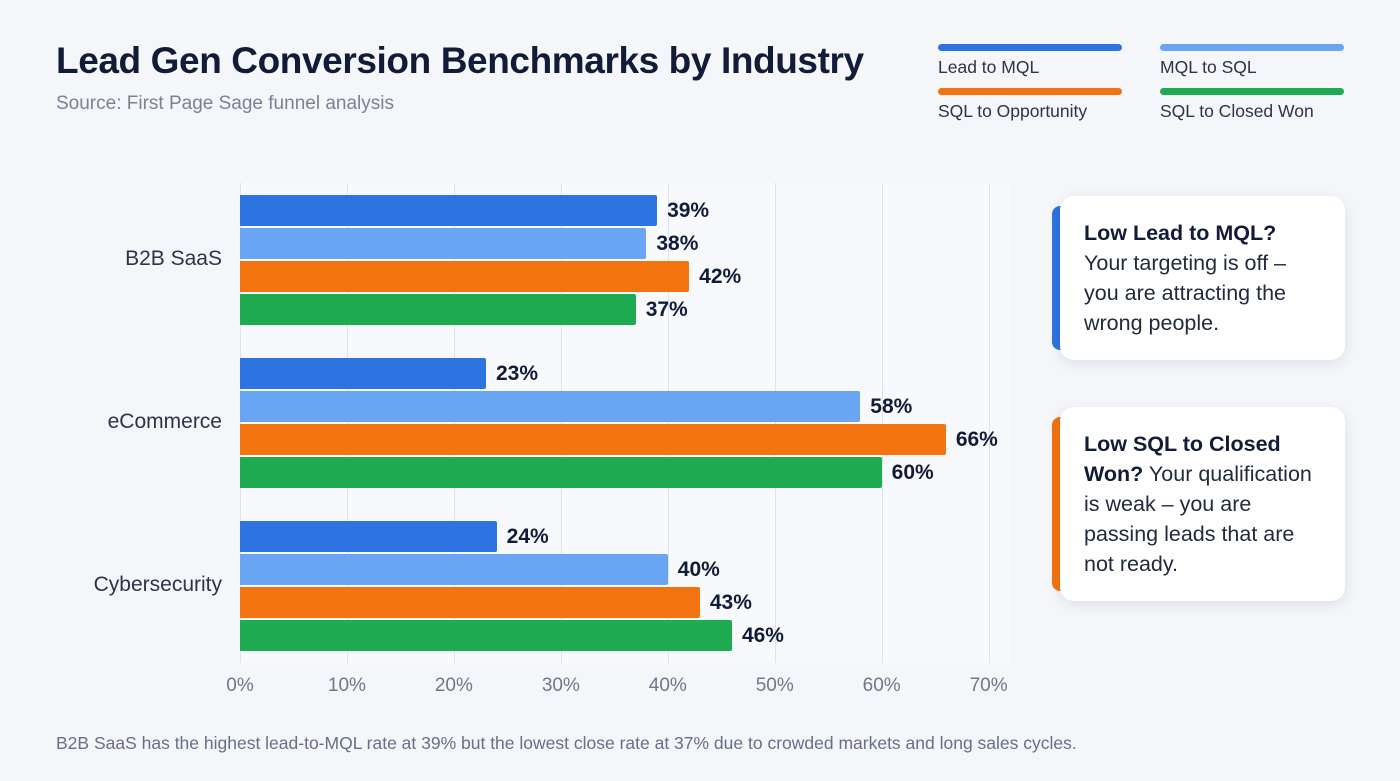 This screenshot has width=1400, height=781. I want to click on callout-headline: Low Lead to MQL?, so click(1180, 233).